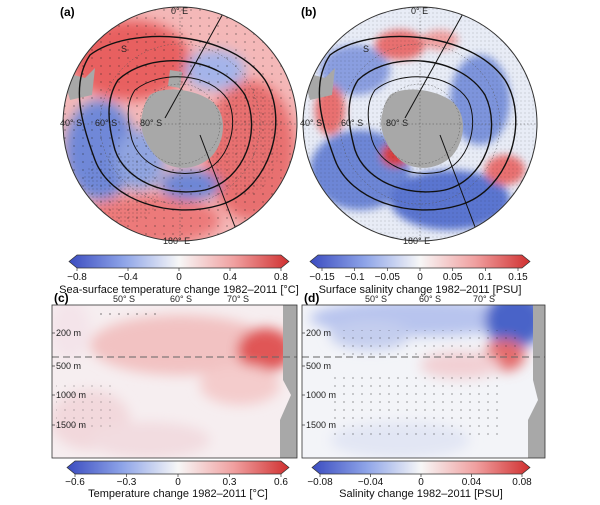  I want to click on colorbar-d-tick-label: 0.08, so click(522, 482).